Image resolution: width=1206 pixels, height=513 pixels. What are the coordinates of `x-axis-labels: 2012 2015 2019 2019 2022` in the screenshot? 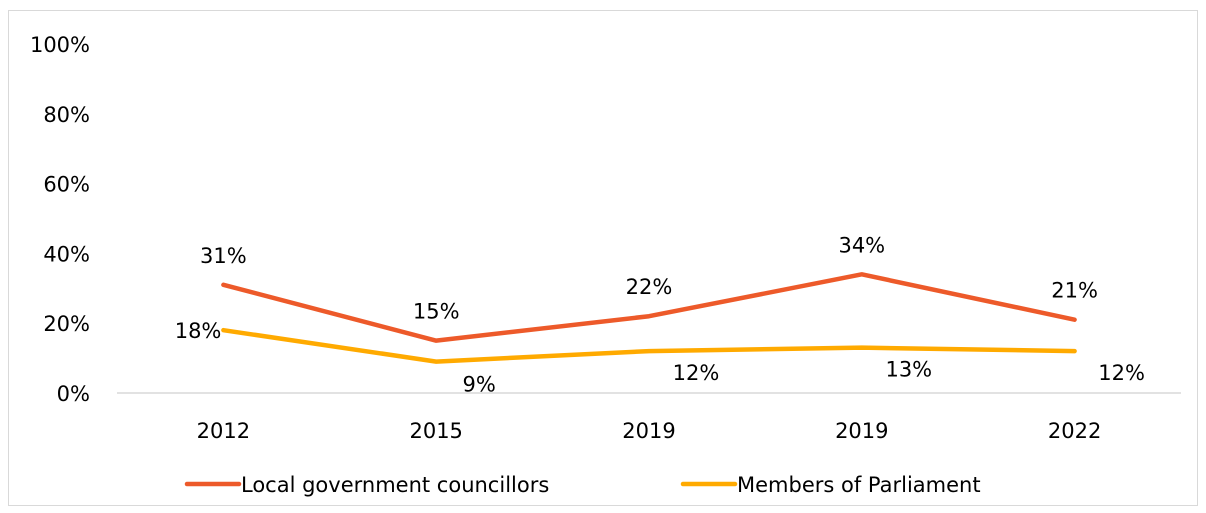 It's located at (649, 431).